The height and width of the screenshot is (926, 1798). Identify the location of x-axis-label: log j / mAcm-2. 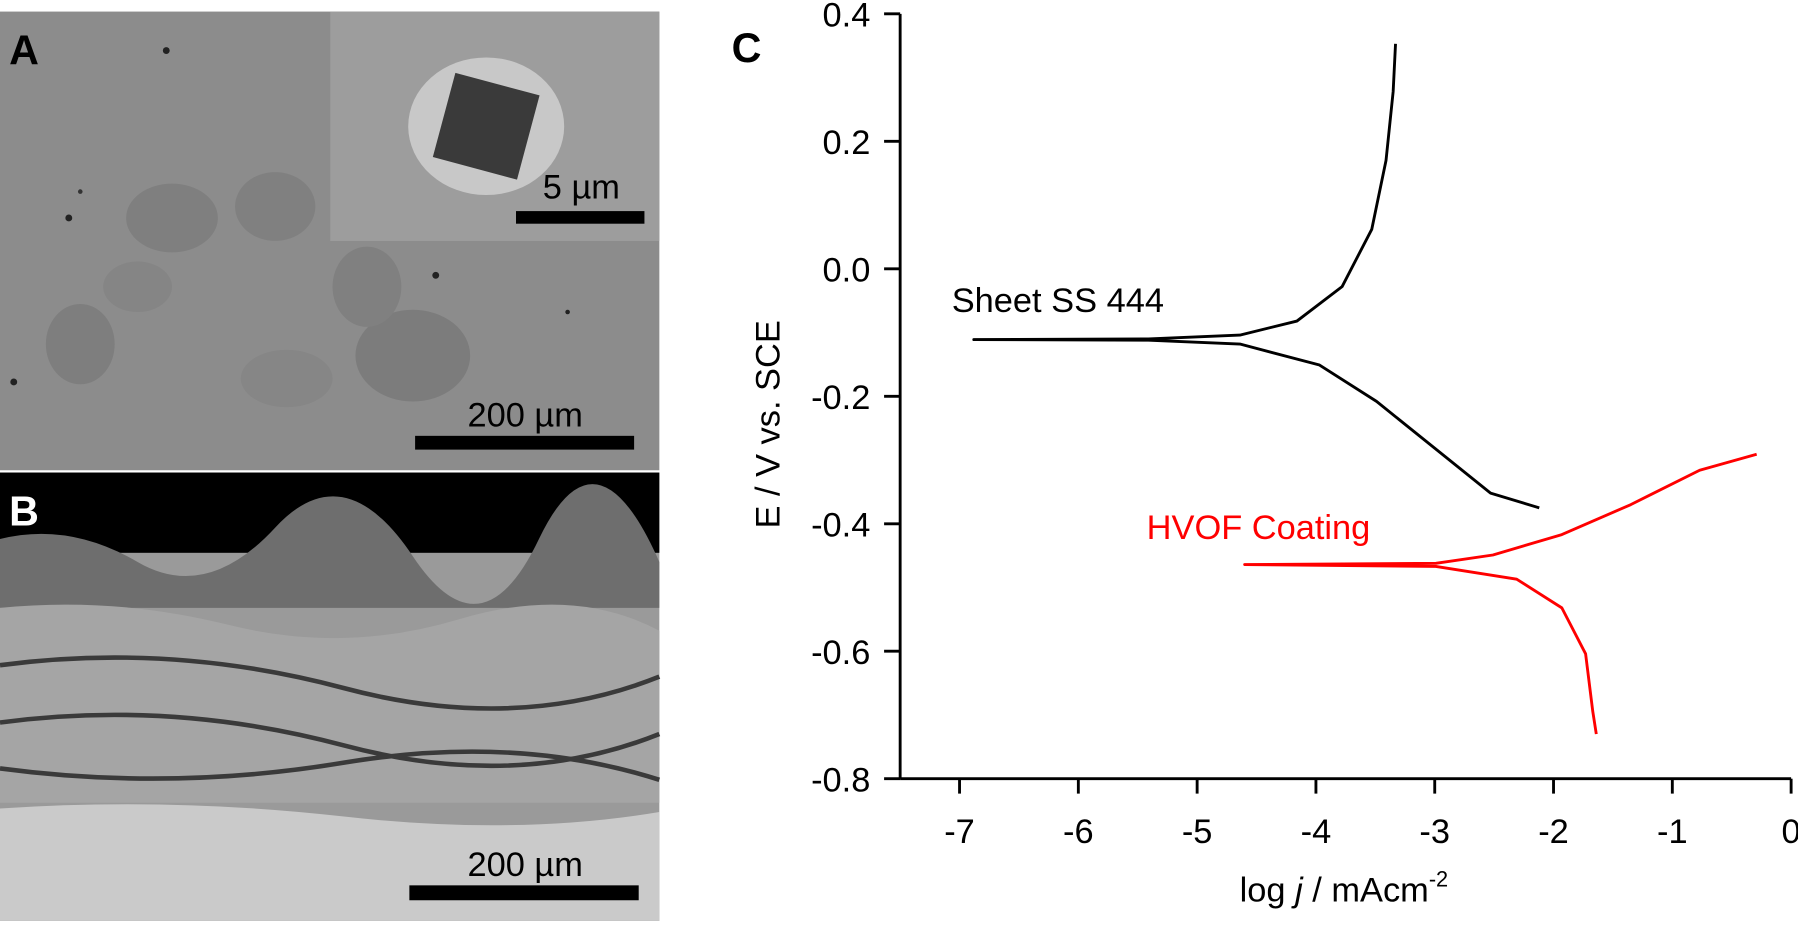
(1344, 887).